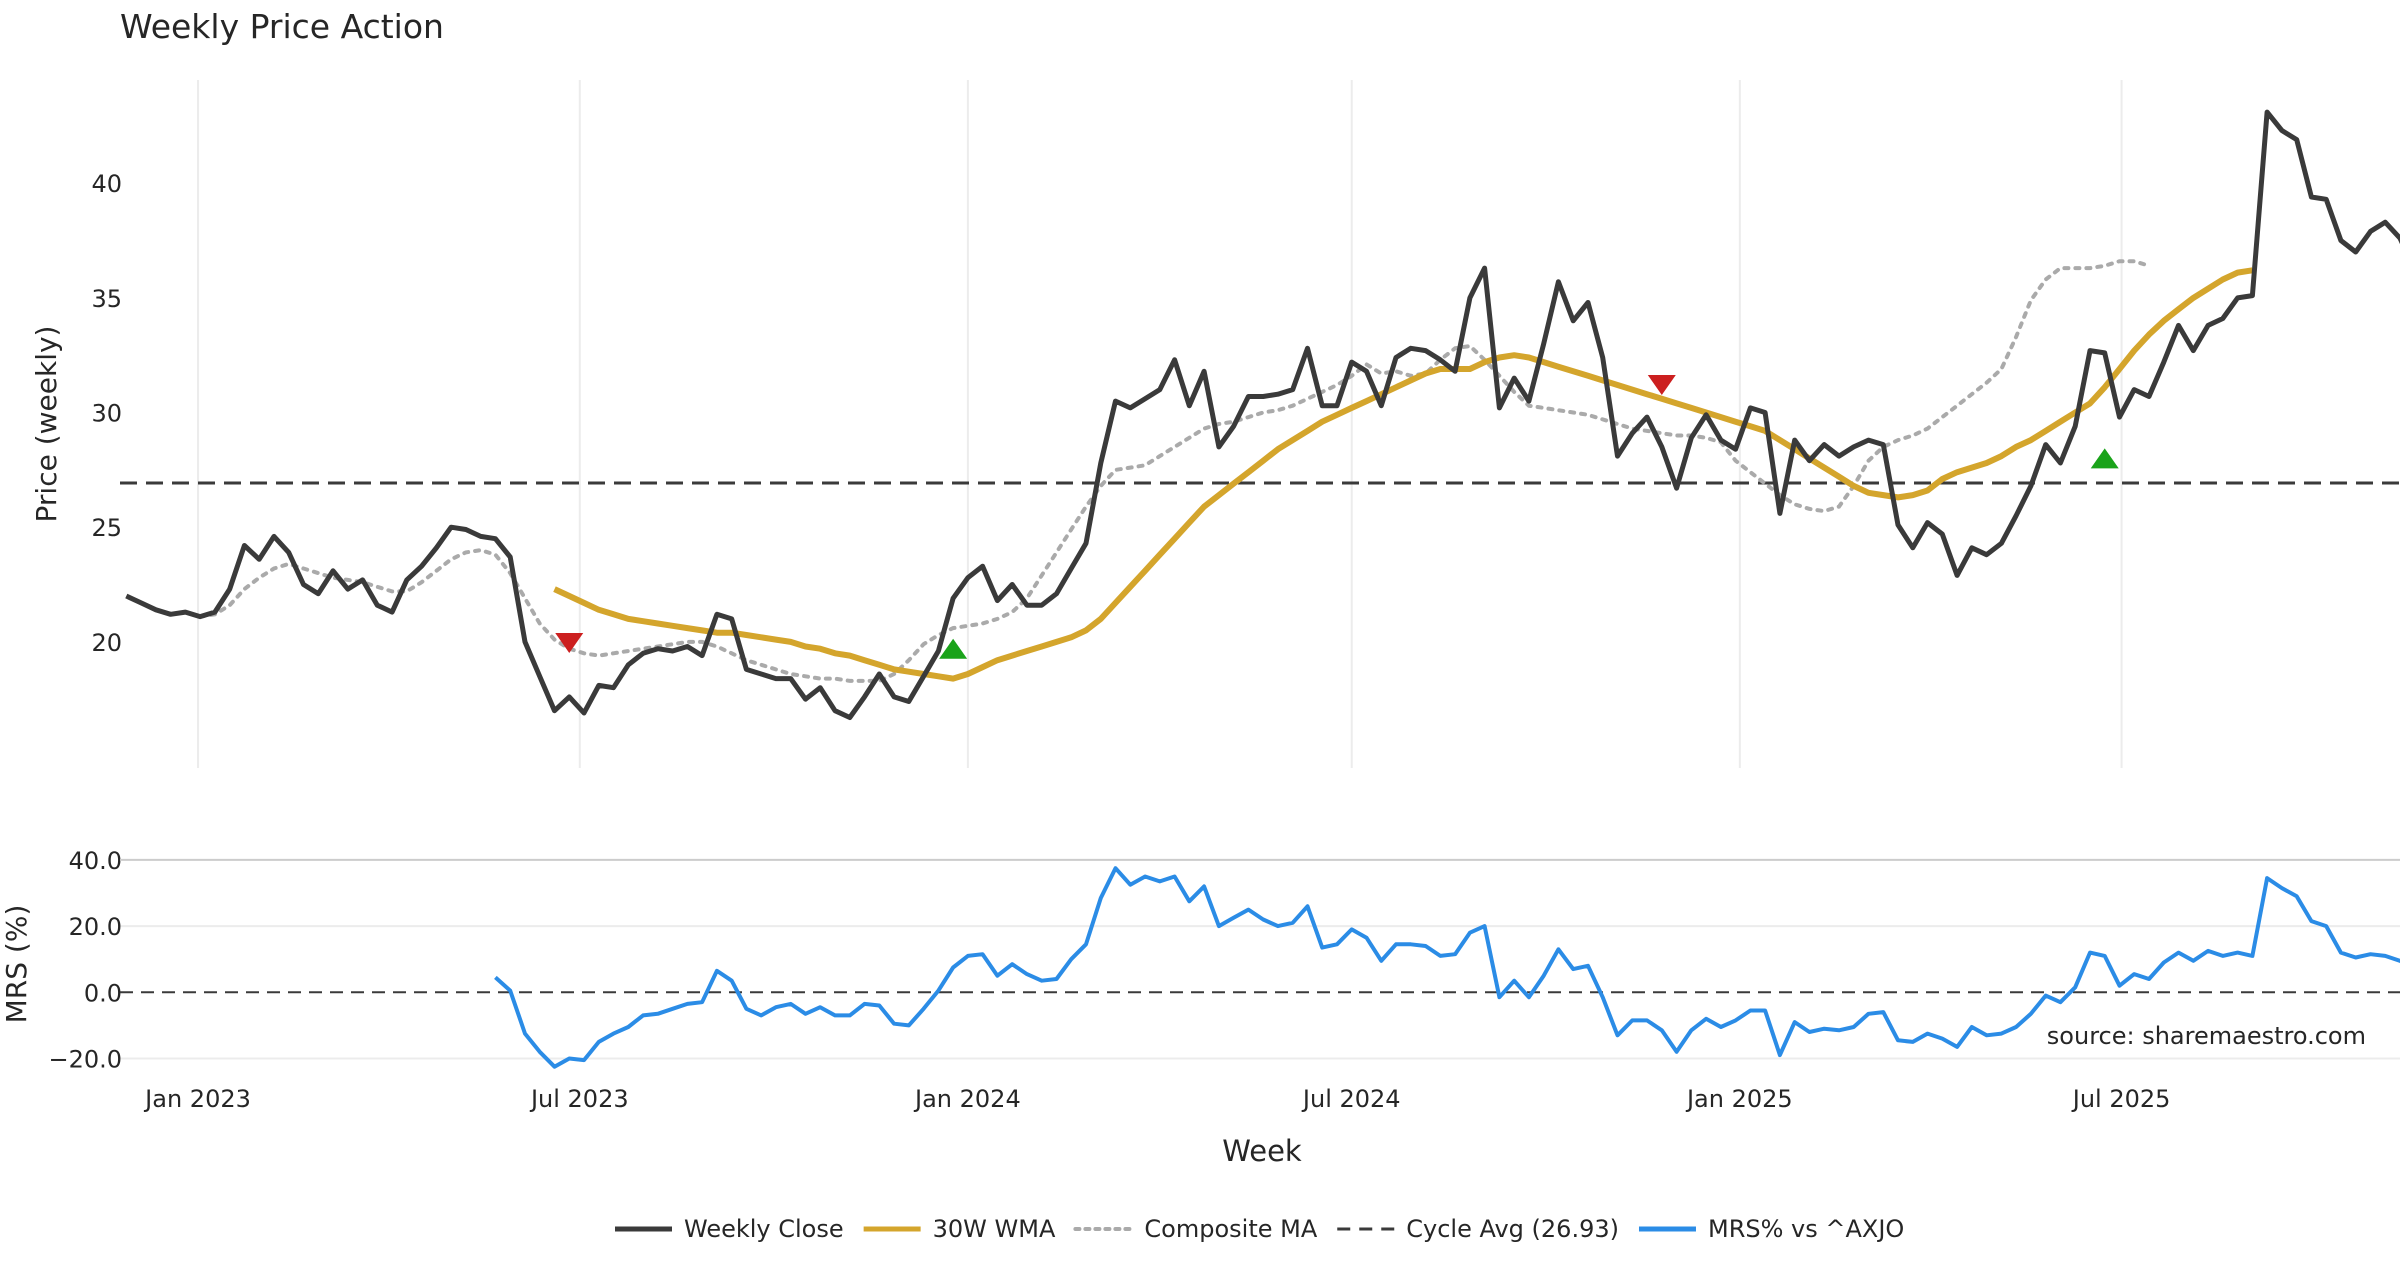 Image resolution: width=2400 pixels, height=1264 pixels. What do you see at coordinates (994, 1229) in the screenshot?
I see `legend-label: 30W WMA` at bounding box center [994, 1229].